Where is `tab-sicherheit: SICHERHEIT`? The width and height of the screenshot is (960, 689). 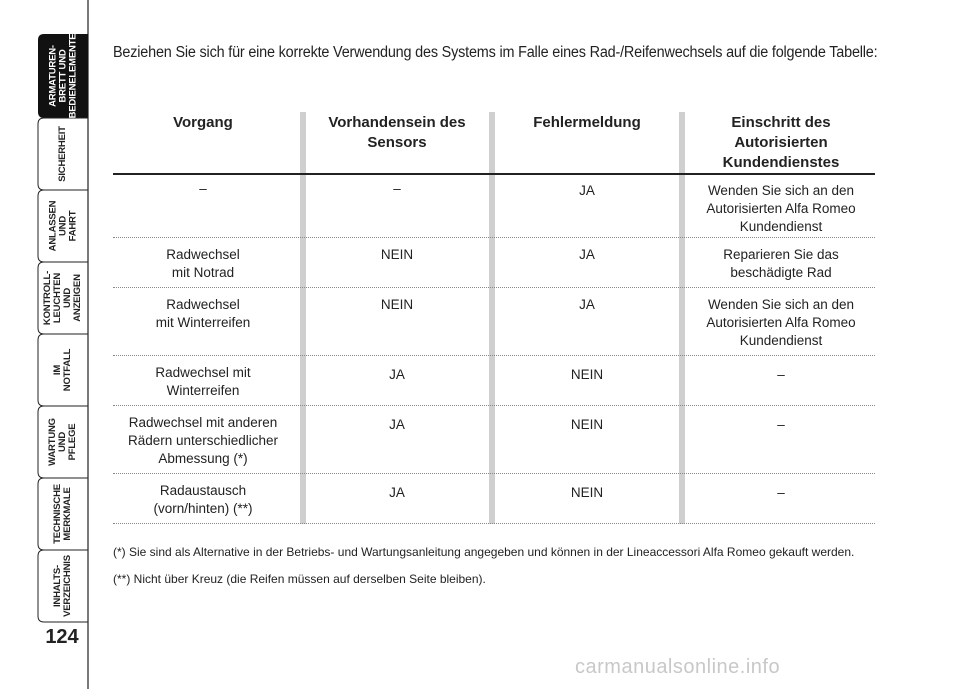 tab-sicherheit: SICHERHEIT is located at coordinates (63, 154).